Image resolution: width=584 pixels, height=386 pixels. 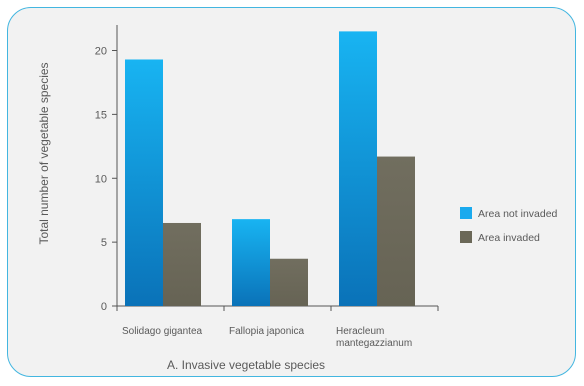 I want to click on x-axis-label: A. Invasive vegetable species, so click(x=246, y=365).